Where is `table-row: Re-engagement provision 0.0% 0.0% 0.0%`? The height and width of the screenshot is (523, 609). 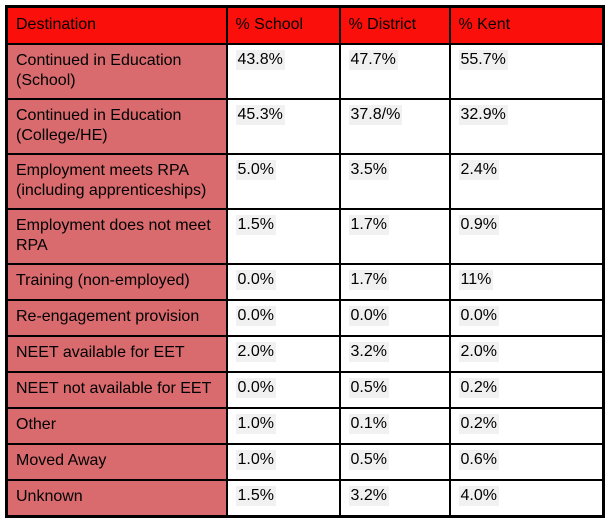
table-row: Re-engagement provision 0.0% 0.0% 0.0% is located at coordinates (305, 318).